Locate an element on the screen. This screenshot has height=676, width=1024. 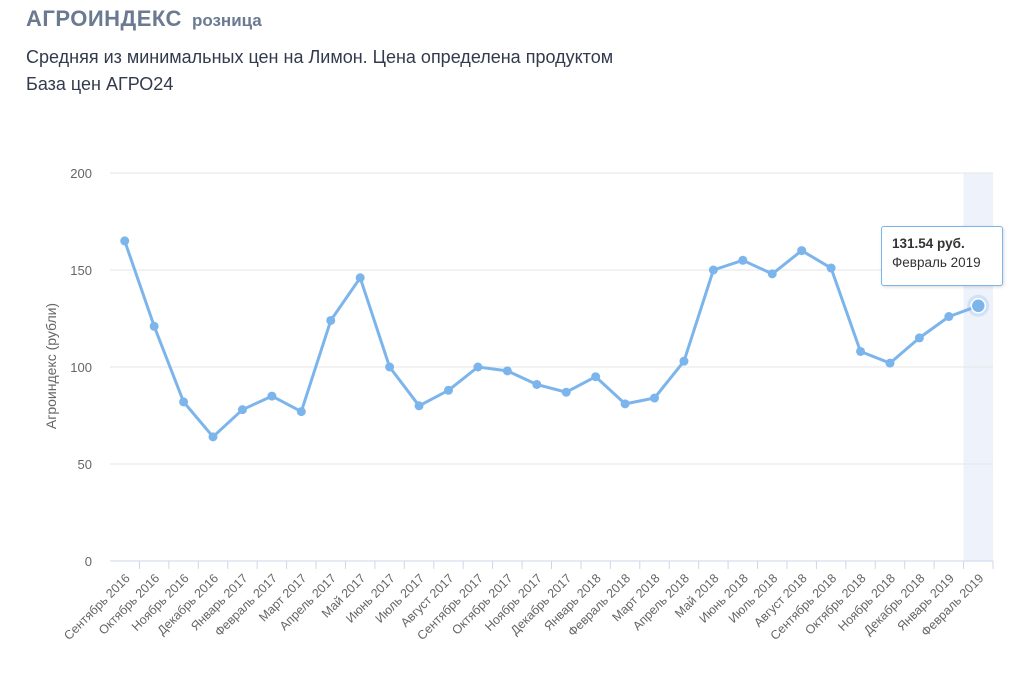
brand-subtitle: розница is located at coordinates (226, 20).